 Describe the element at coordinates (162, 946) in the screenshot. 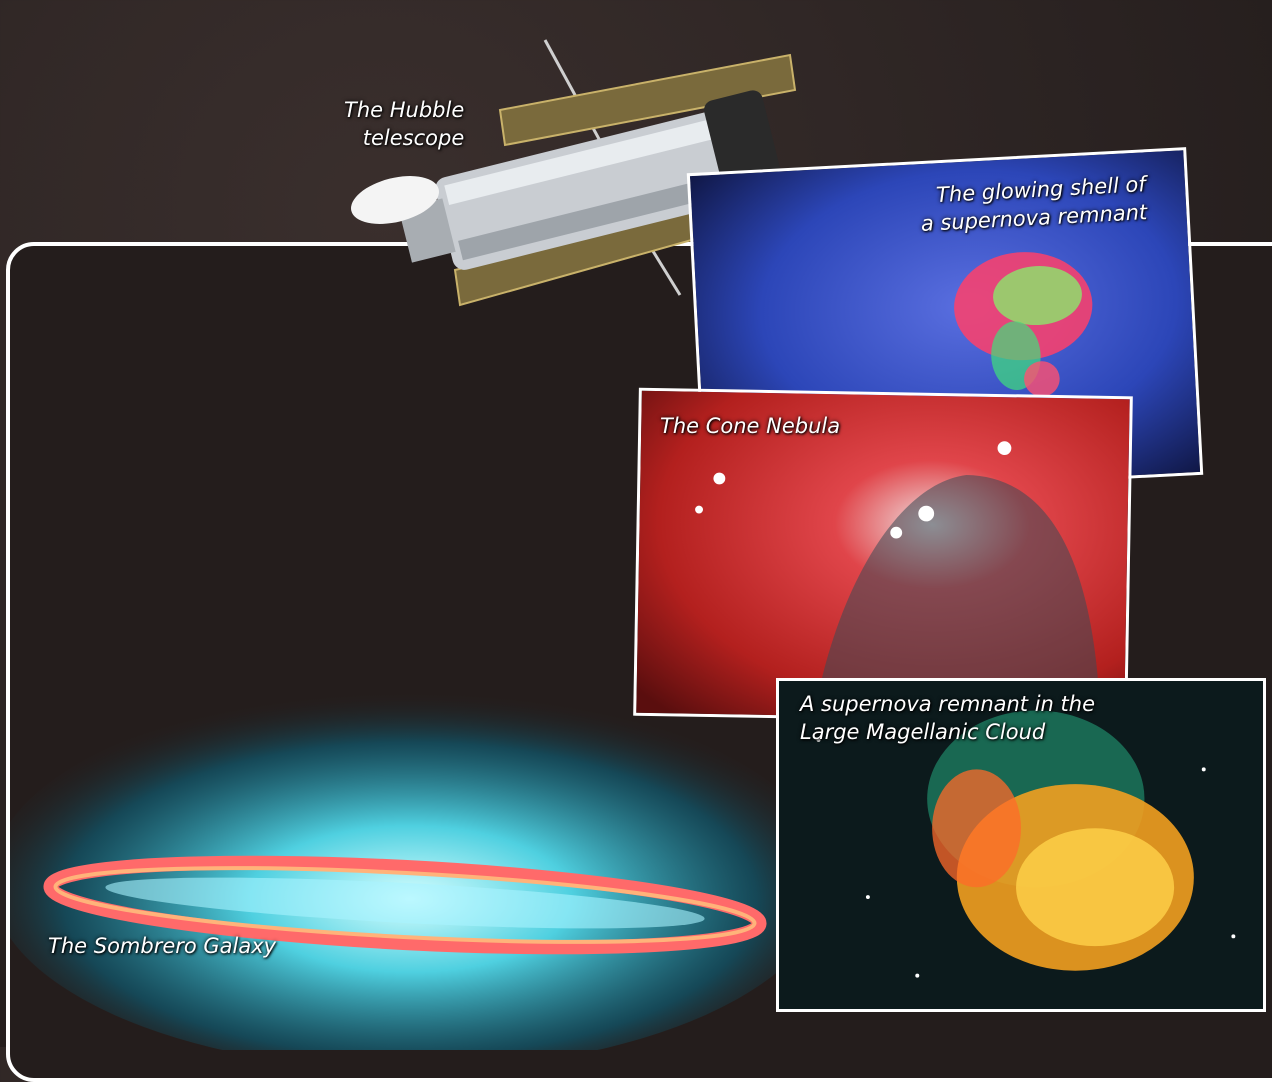

I see `sombrero-galaxy-label: The Sombrero Galaxy` at that location.